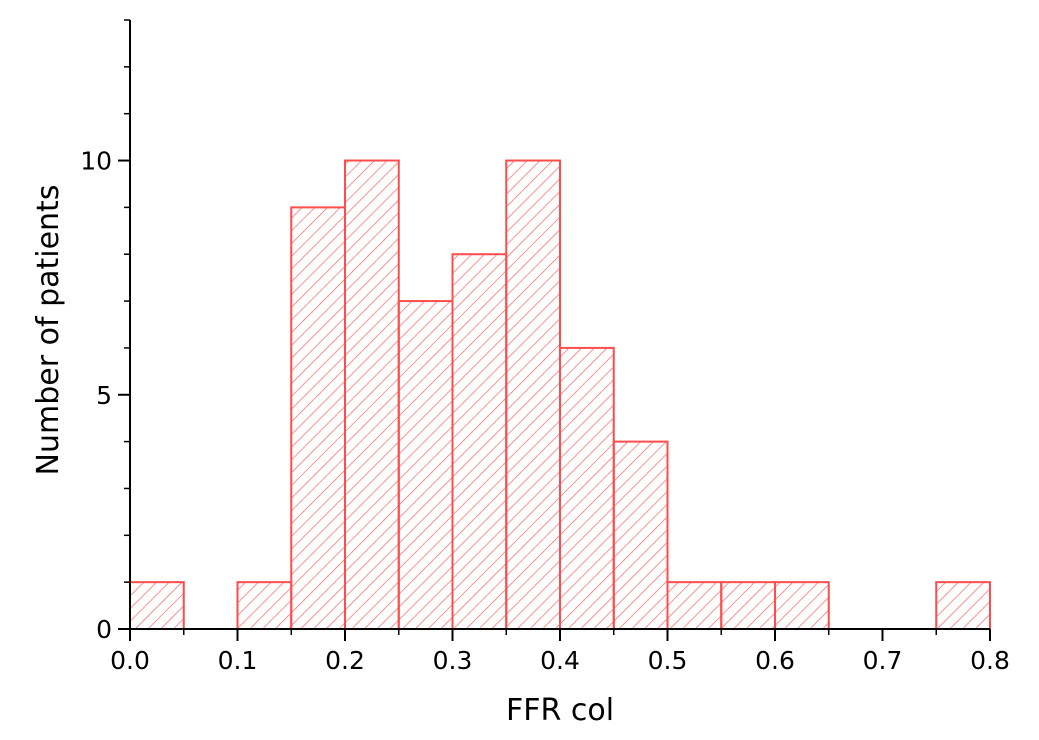  What do you see at coordinates (775, 660) in the screenshot?
I see `x-tick-label: 0.6` at bounding box center [775, 660].